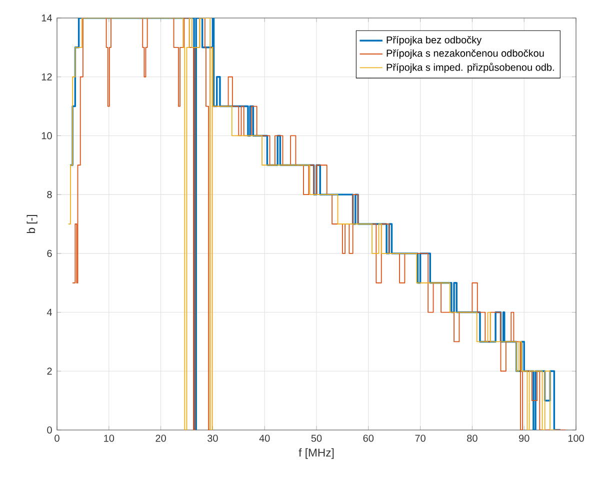 The width and height of the screenshot is (593, 479). I want to click on x-tick-label: 60, so click(368, 438).